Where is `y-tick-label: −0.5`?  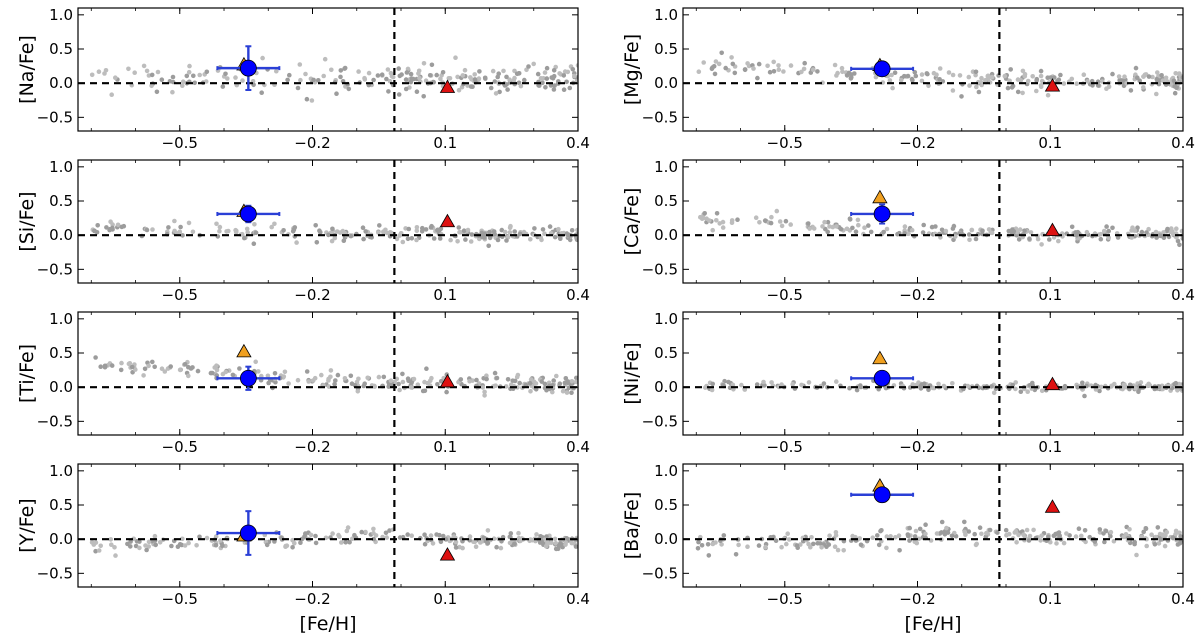 y-tick-label: −0.5 is located at coordinates (660, 117).